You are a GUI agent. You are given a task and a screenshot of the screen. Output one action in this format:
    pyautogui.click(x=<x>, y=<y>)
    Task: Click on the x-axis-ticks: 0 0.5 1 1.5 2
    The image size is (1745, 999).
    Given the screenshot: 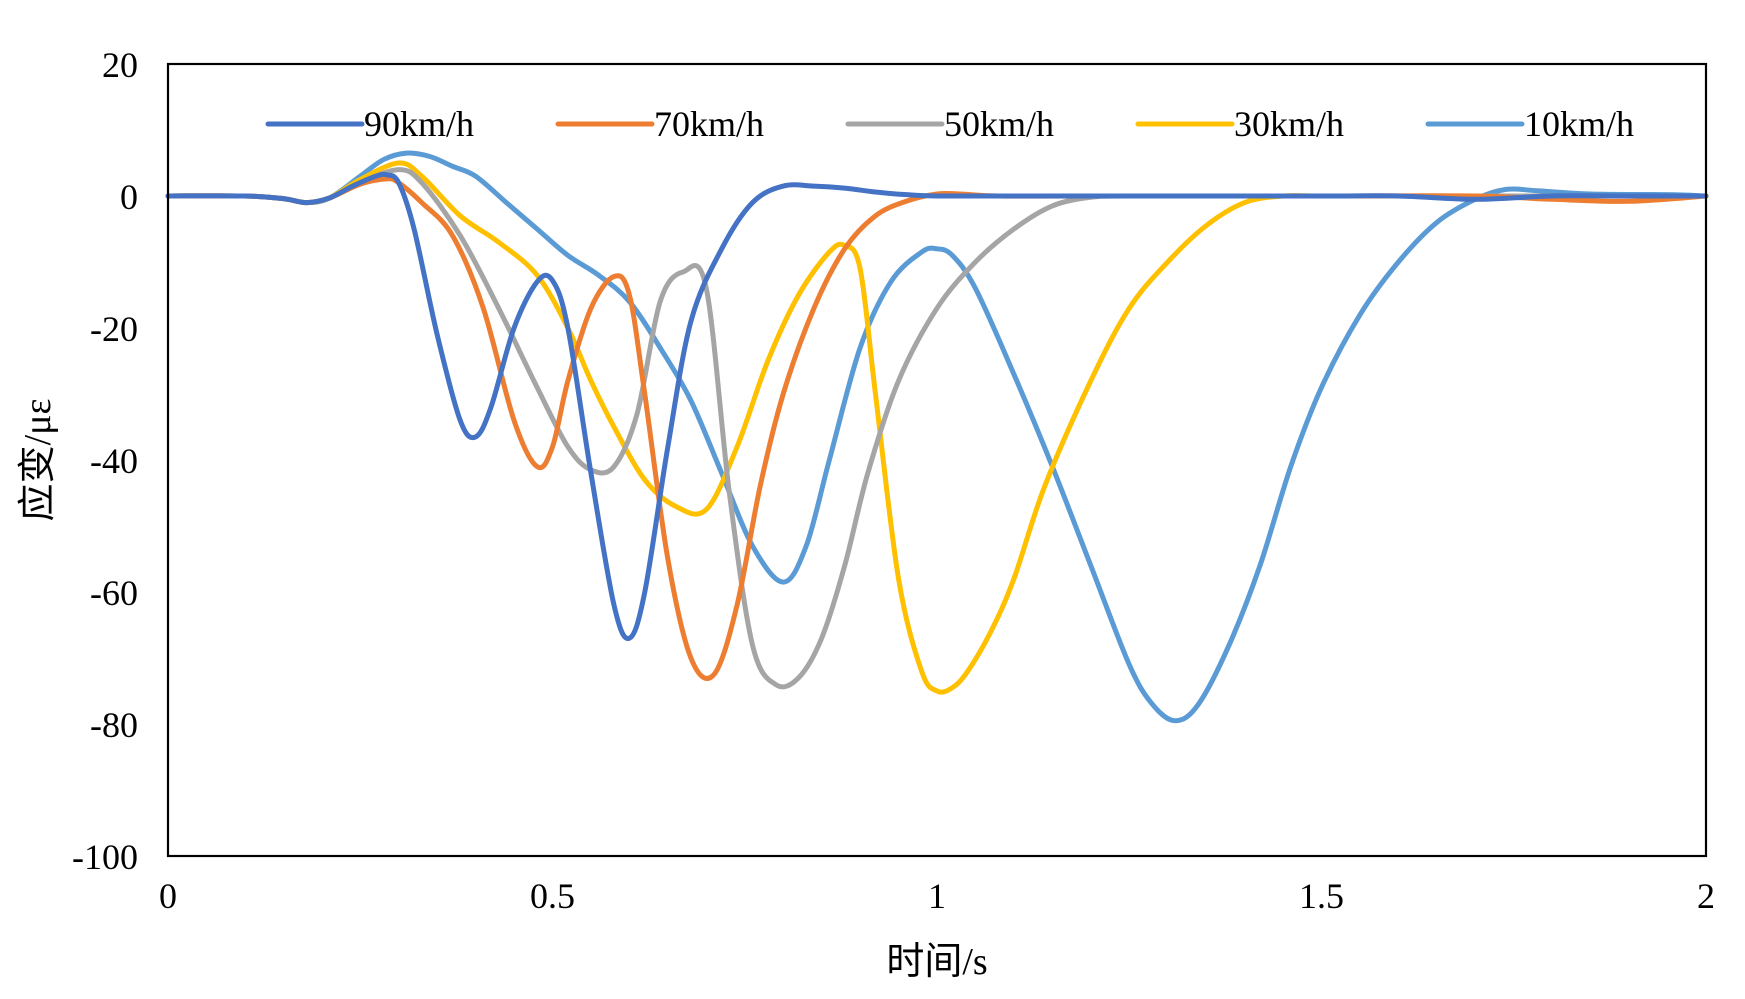 What is the action you would take?
    pyautogui.click(x=937, y=896)
    